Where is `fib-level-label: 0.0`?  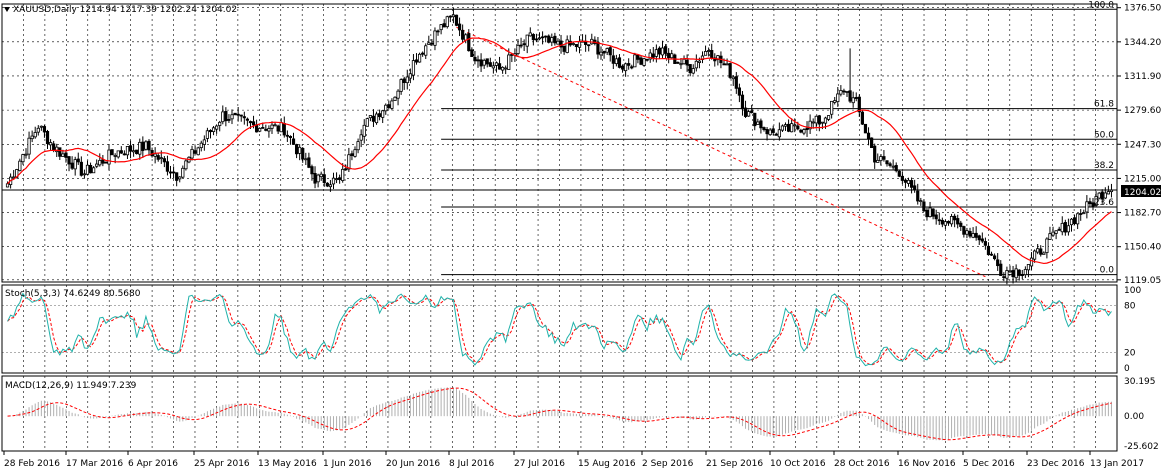 fib-level-label: 0.0 is located at coordinates (1107, 271).